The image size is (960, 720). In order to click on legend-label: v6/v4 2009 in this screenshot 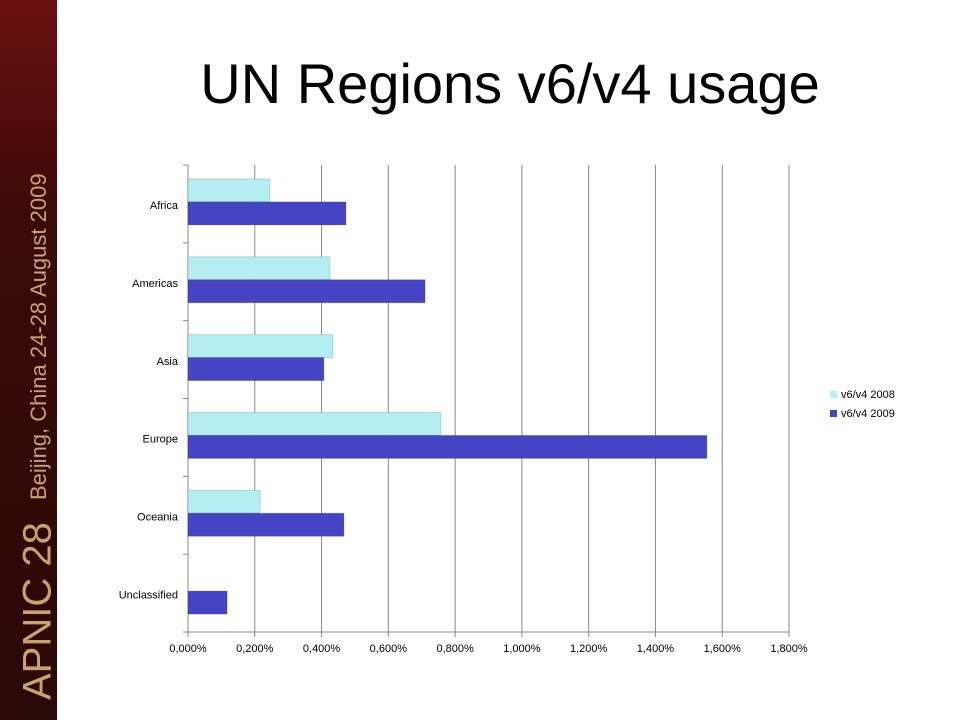, I will do `click(868, 414)`.